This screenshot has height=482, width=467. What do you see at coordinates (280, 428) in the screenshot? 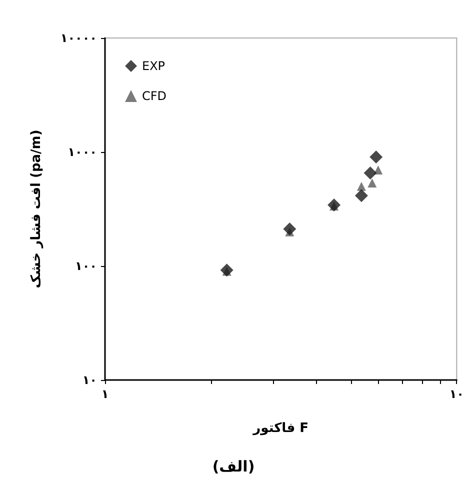
I see `x-axis-title: فاکتور F` at bounding box center [280, 428].